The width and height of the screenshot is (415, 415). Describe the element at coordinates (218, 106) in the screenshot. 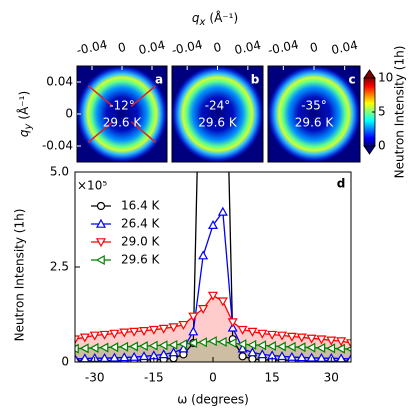

I see `angle-label: -24°` at that location.